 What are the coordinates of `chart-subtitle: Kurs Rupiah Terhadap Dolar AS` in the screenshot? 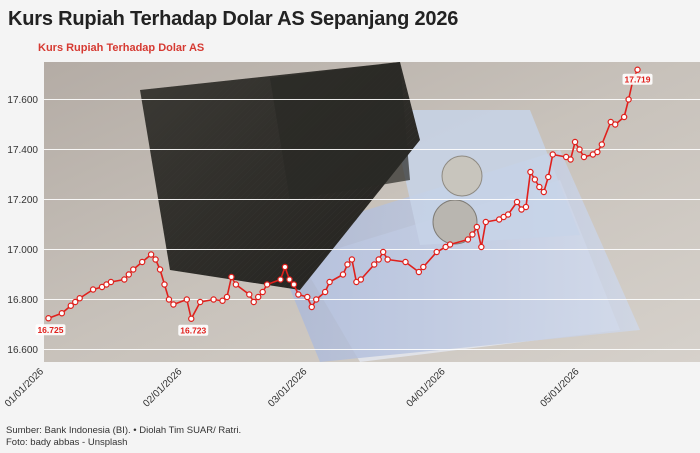 It's located at (121, 48).